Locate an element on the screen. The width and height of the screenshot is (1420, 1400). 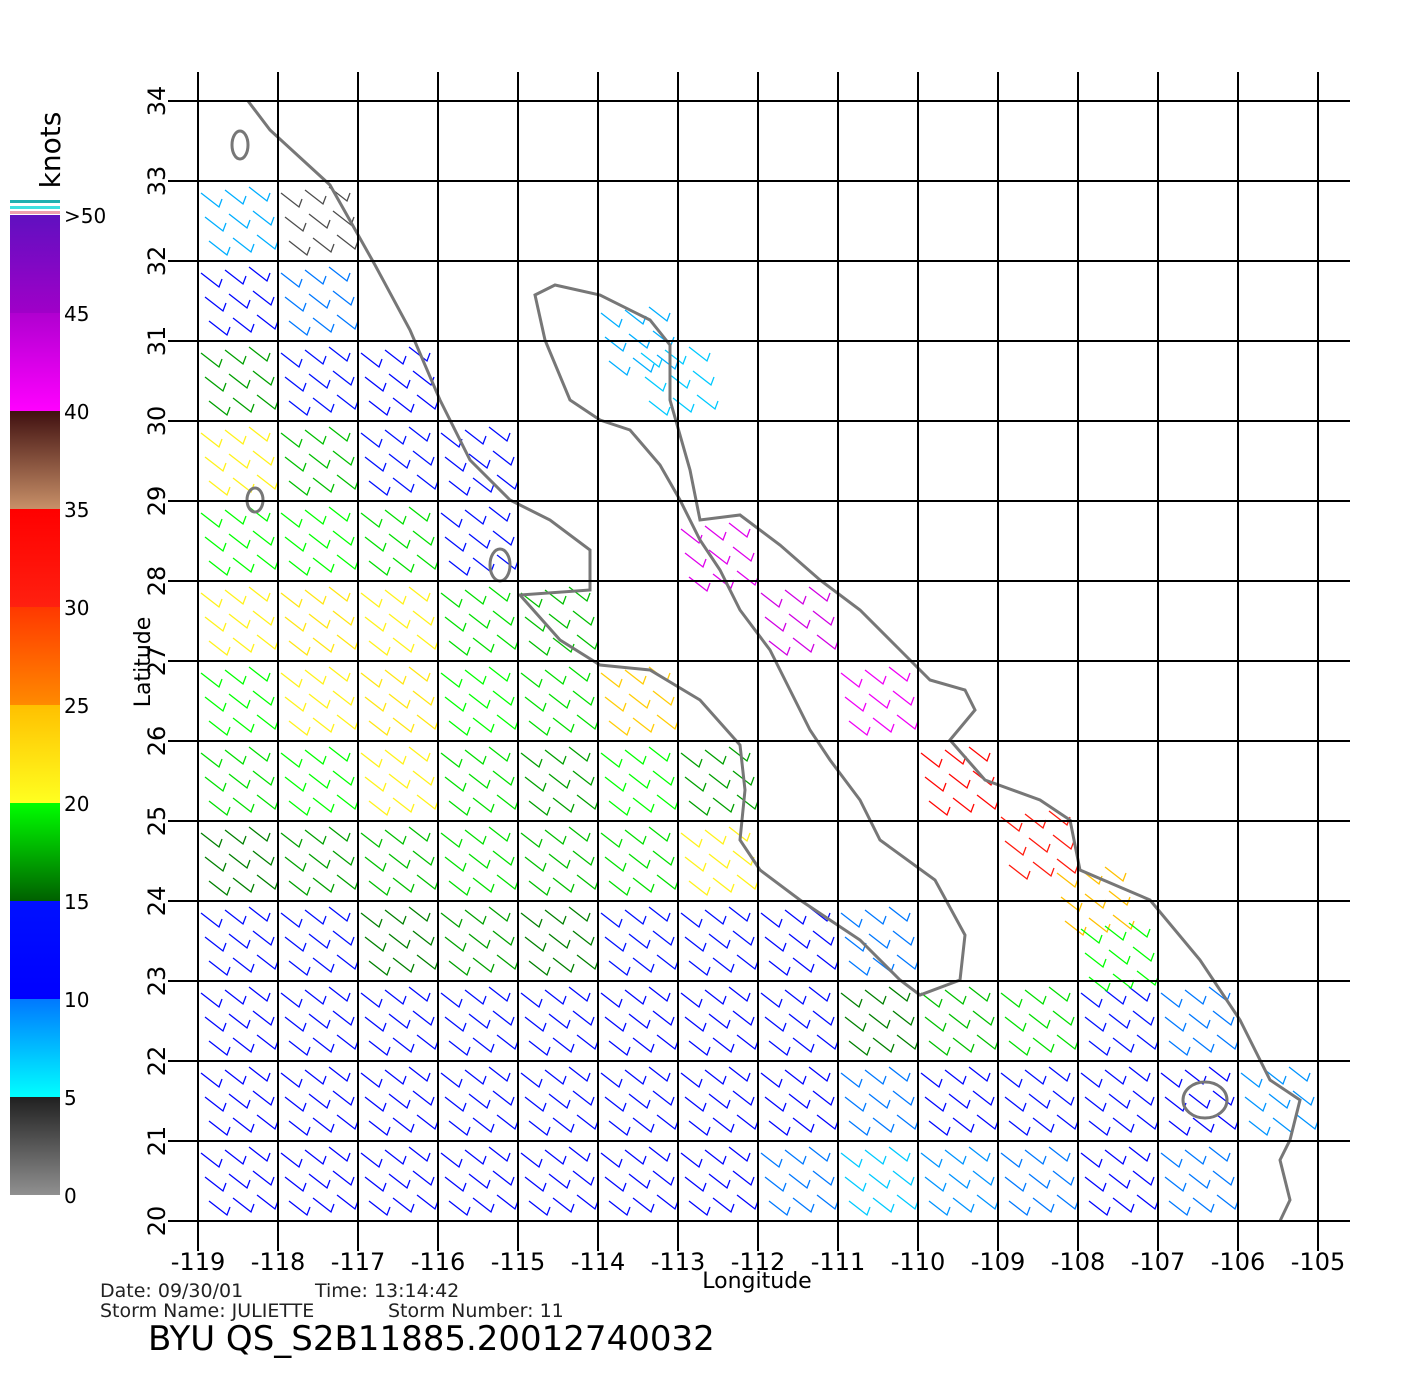
colorbar-segment is located at coordinates (35, 1146).